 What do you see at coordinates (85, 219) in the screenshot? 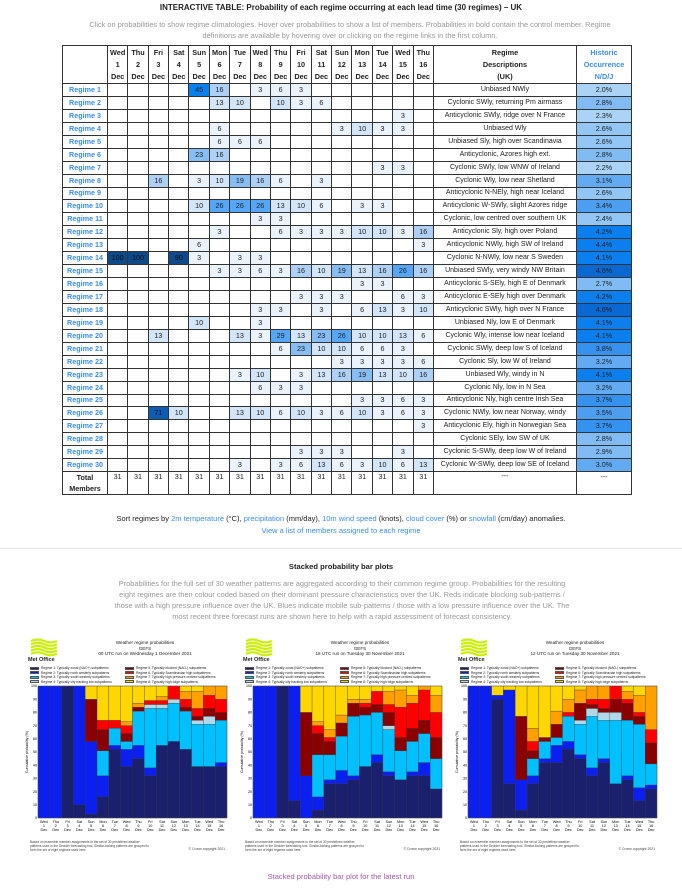
I see `regime-link: Regime 11` at bounding box center [85, 219].